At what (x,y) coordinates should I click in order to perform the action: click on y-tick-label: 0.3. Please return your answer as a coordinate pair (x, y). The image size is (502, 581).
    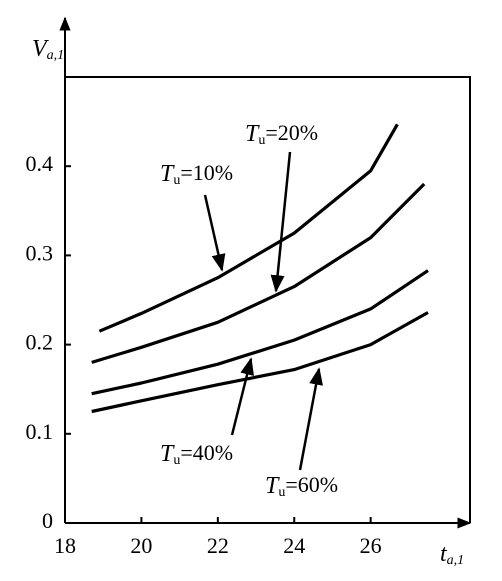
    Looking at the image, I should click on (40, 252).